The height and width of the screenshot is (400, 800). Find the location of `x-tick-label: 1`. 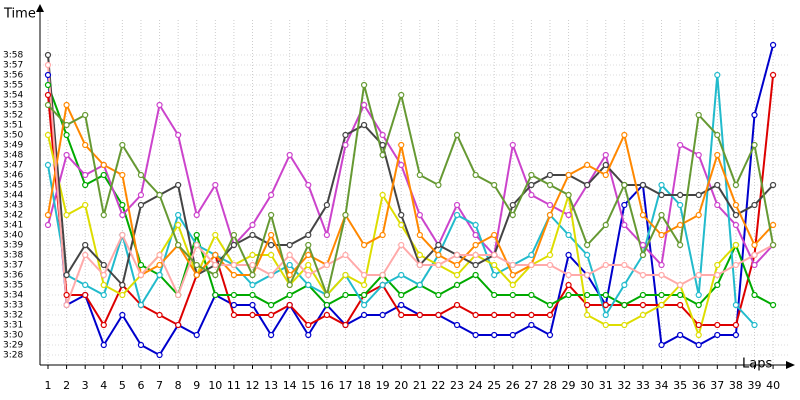

x-tick-label: 1 is located at coordinates (47, 385).